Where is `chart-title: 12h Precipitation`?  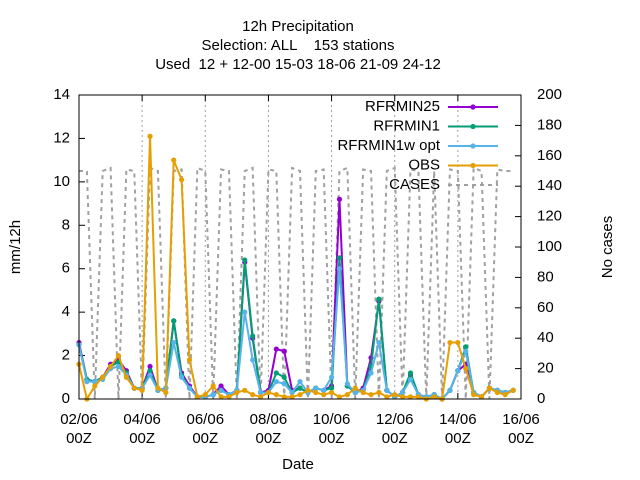
chart-title: 12h Precipitation is located at coordinates (298, 26).